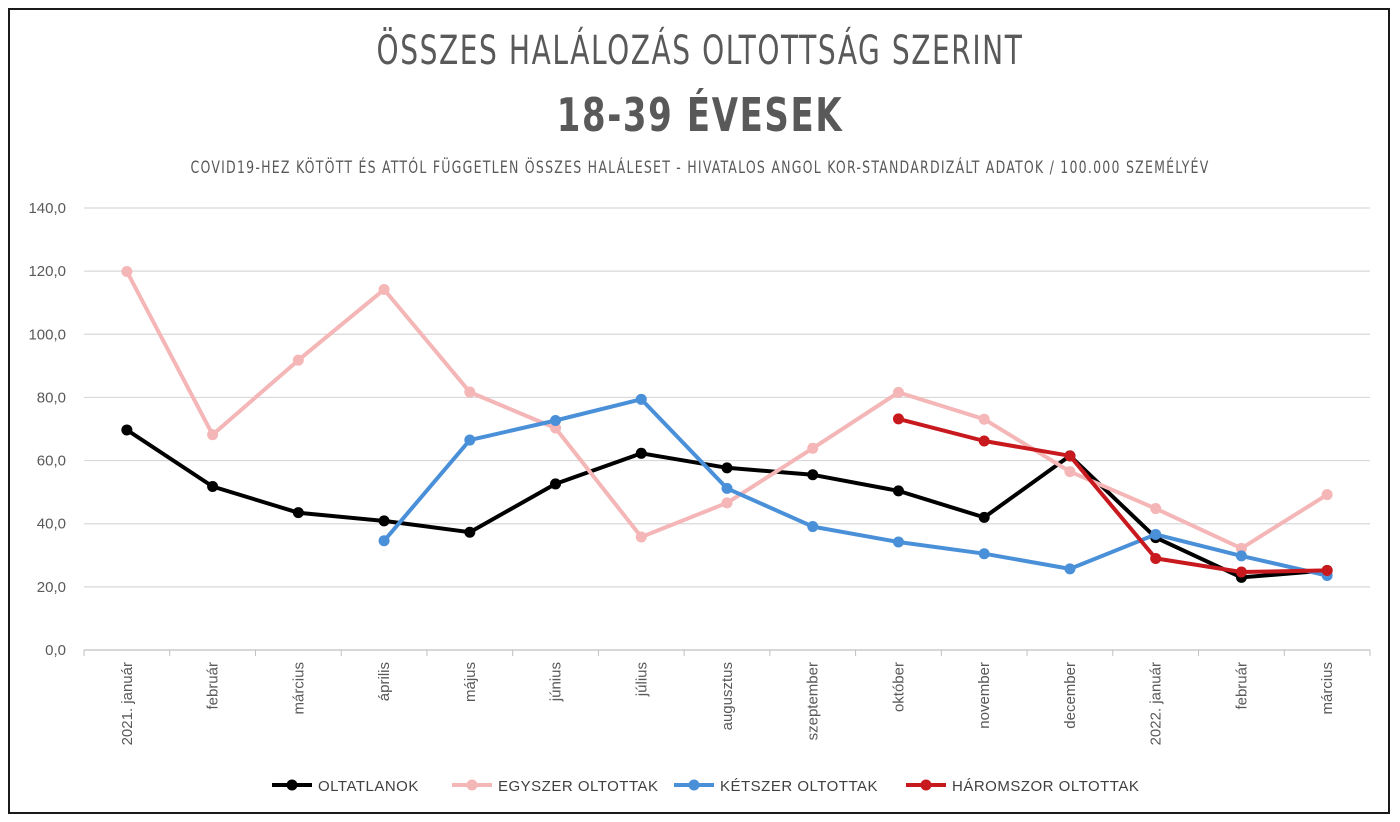 This screenshot has width=1400, height=822. Describe the element at coordinates (578, 786) in the screenshot. I see `legend-label: EGYSZER OLTOTTAK` at that location.